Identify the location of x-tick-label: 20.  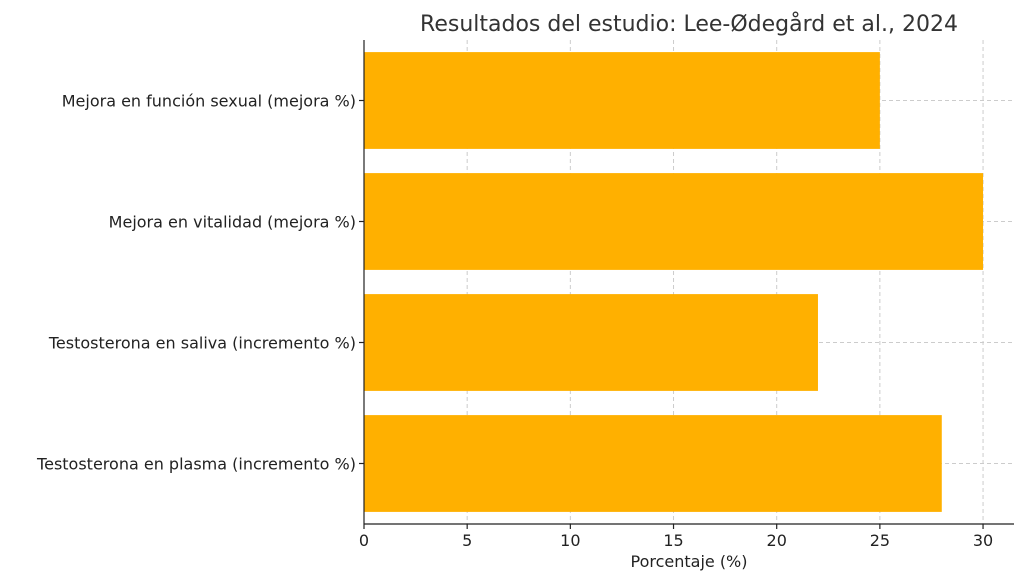
(777, 540).